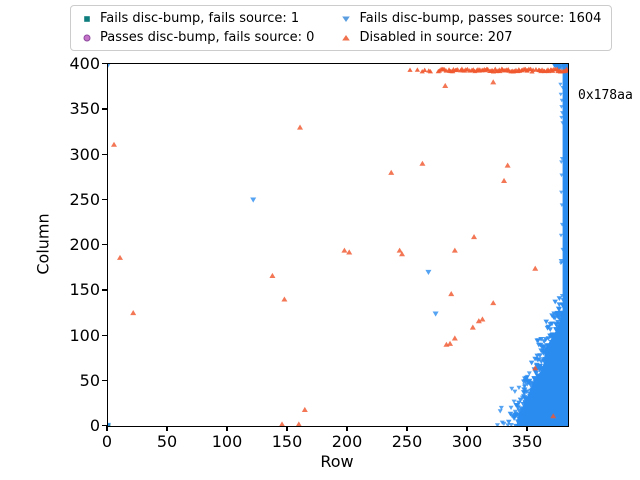 The height and width of the screenshot is (480, 640). I want to click on x-tick-label: 150, so click(287, 441).